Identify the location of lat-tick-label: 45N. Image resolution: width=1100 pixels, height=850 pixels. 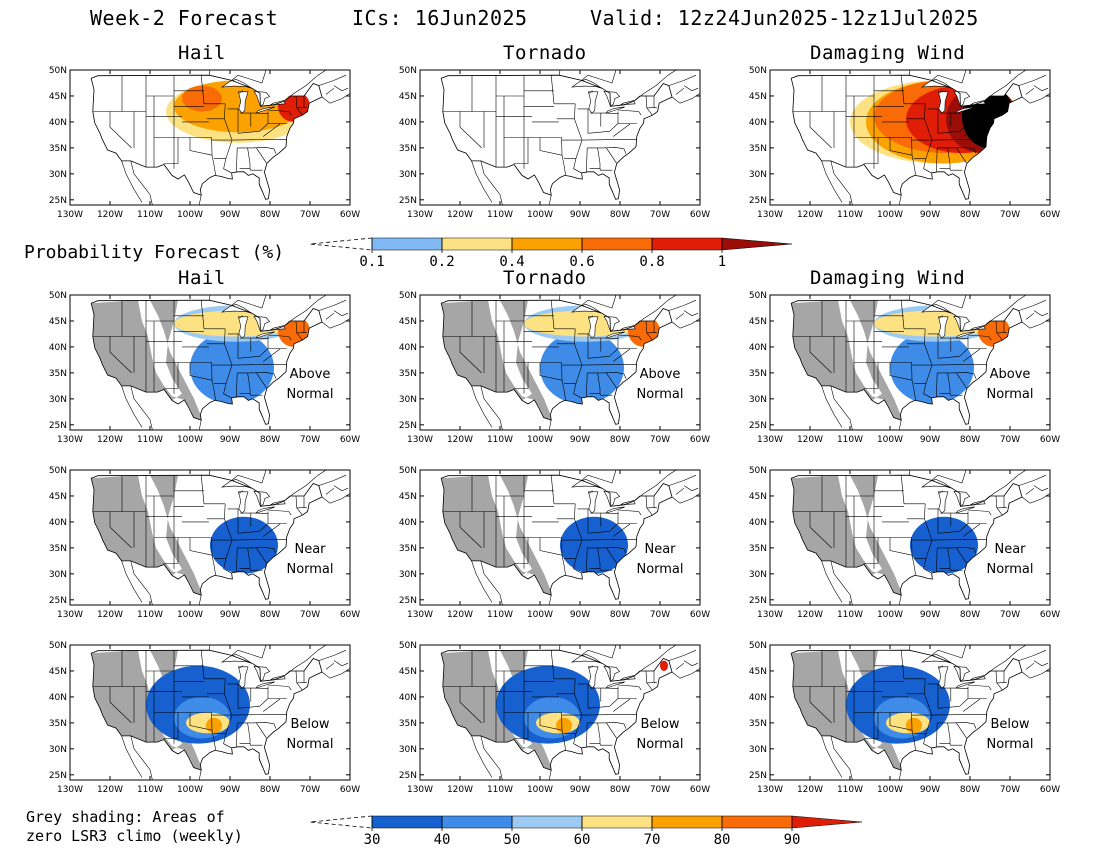
(408, 672).